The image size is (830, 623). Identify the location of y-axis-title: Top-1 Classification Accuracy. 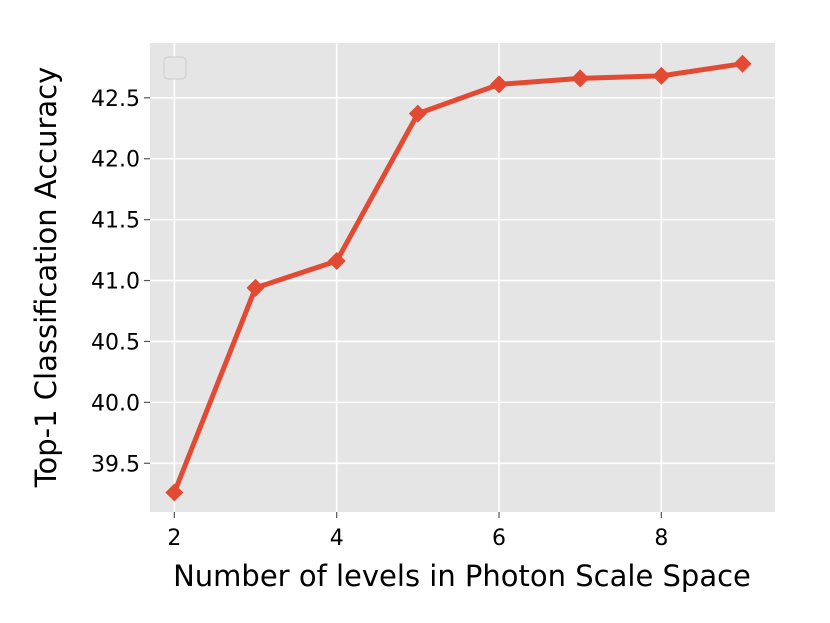
(46, 278).